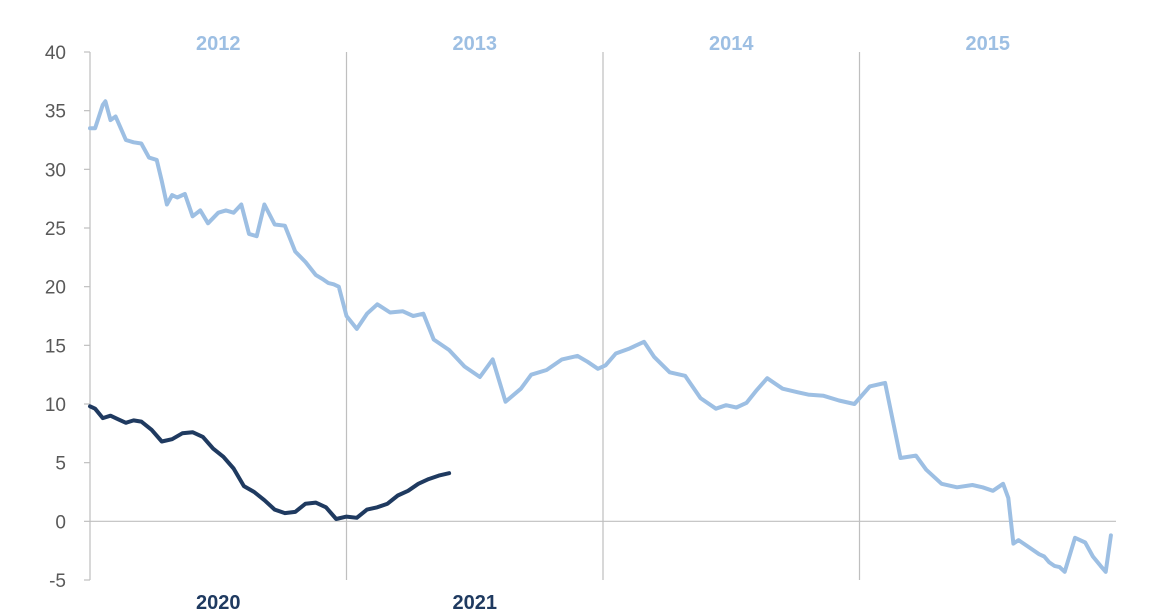  Describe the element at coordinates (55, 170) in the screenshot. I see `y-tick-label: 30` at that location.